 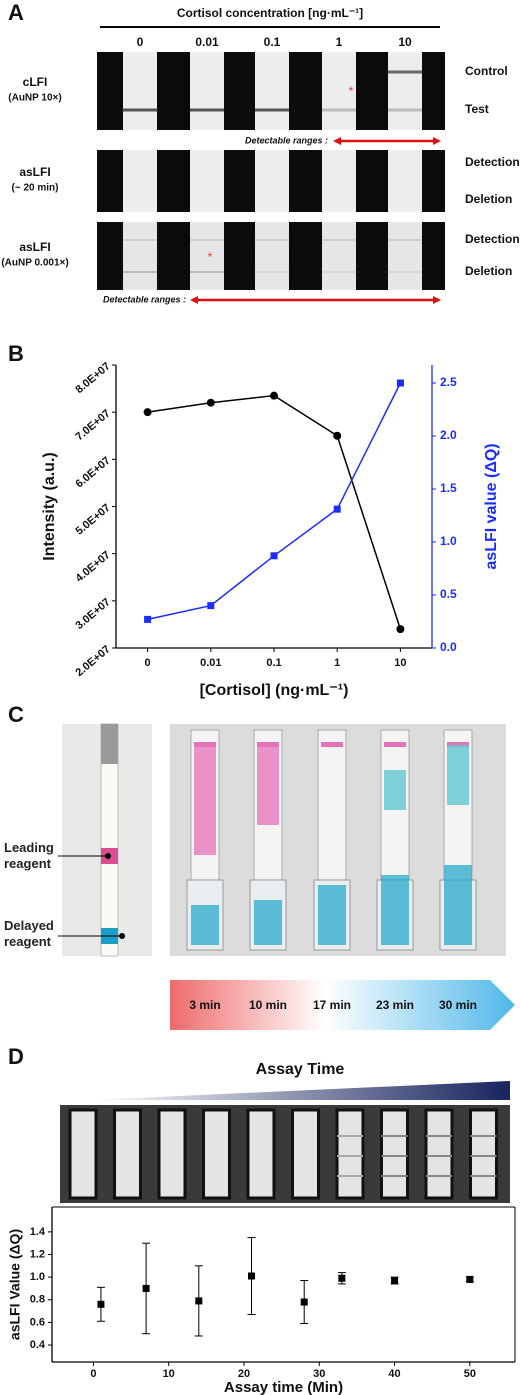 I want to click on row-sublabel: (~ 20 min), so click(x=35, y=188).